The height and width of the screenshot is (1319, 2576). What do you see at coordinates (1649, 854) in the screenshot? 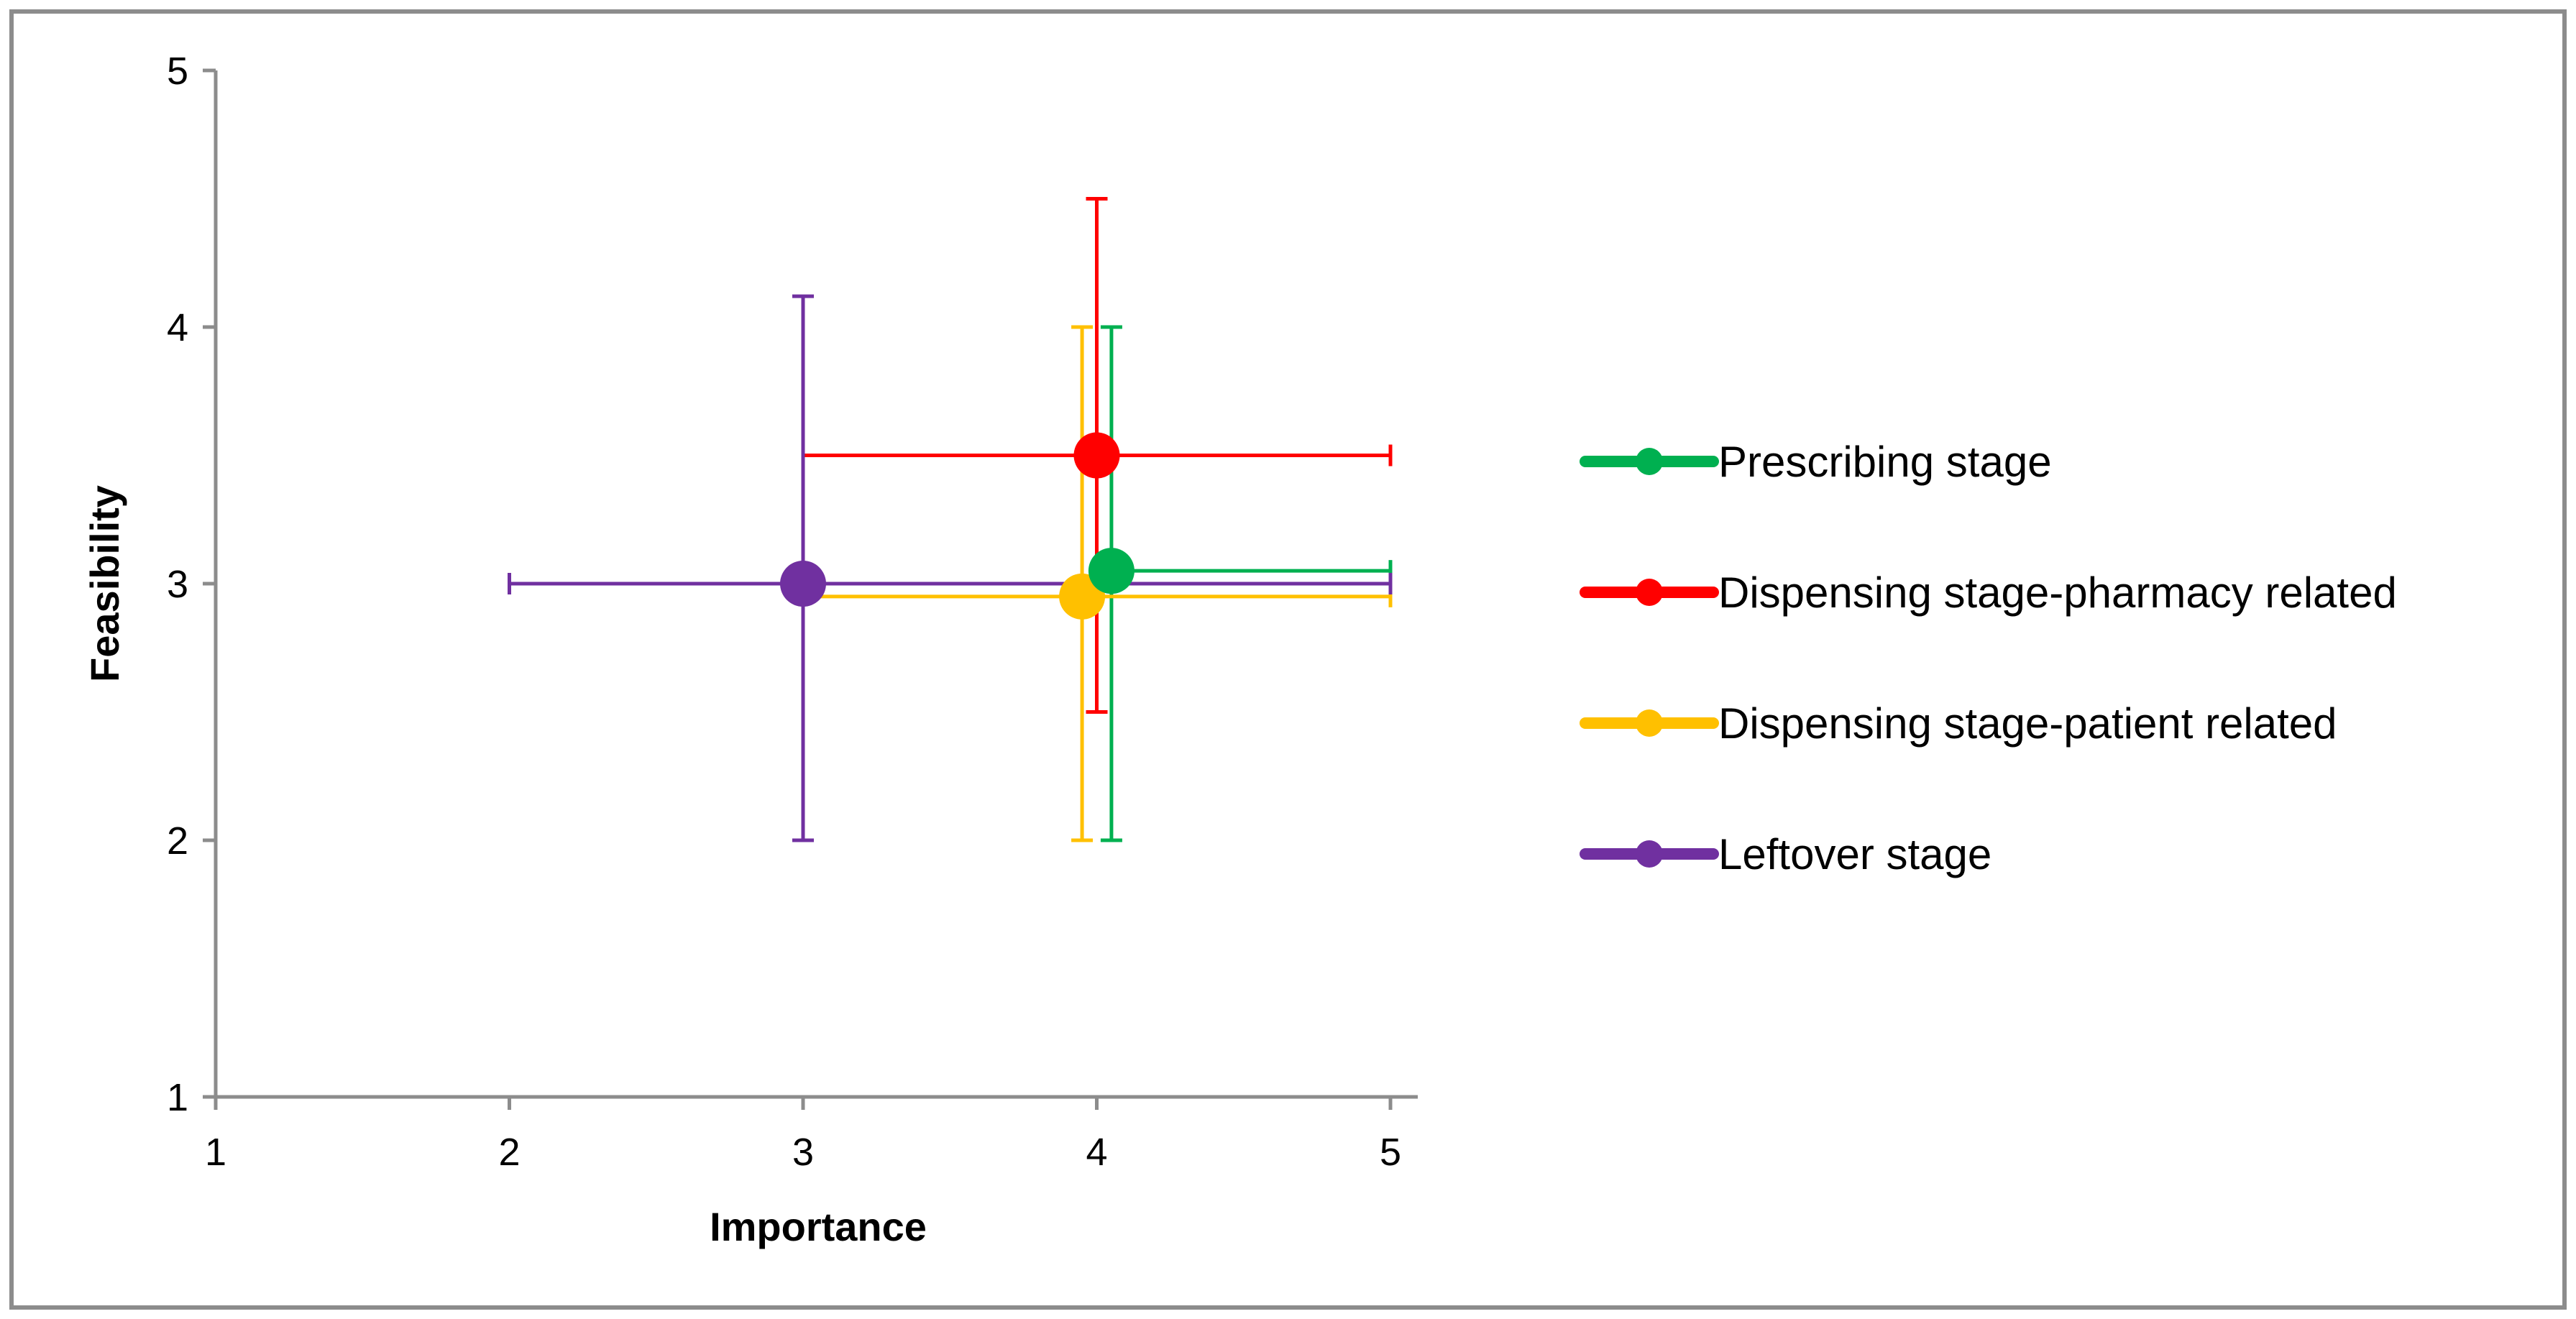
I see `legend-marker-leftover-stage` at bounding box center [1649, 854].